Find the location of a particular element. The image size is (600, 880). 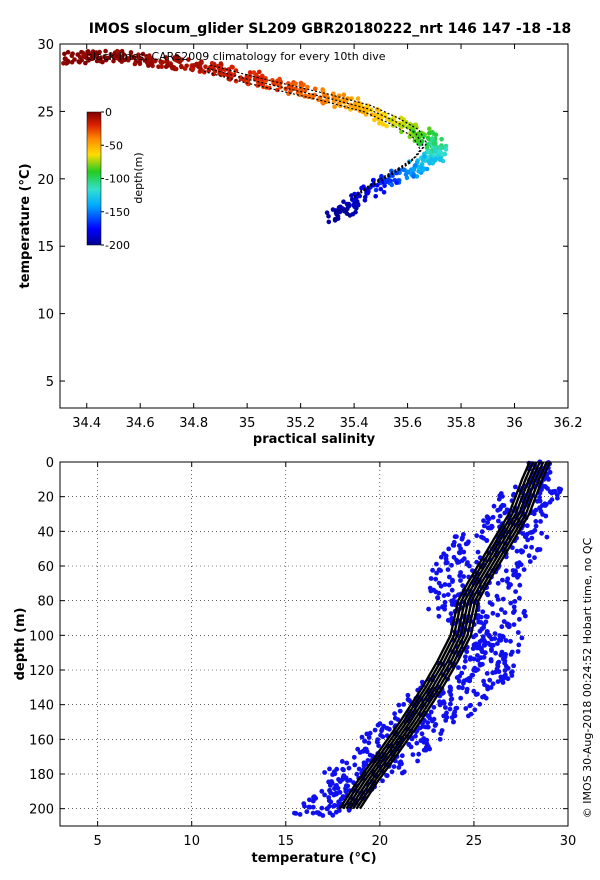

profile-y-axis-label: depth (m) is located at coordinates (20, 644).